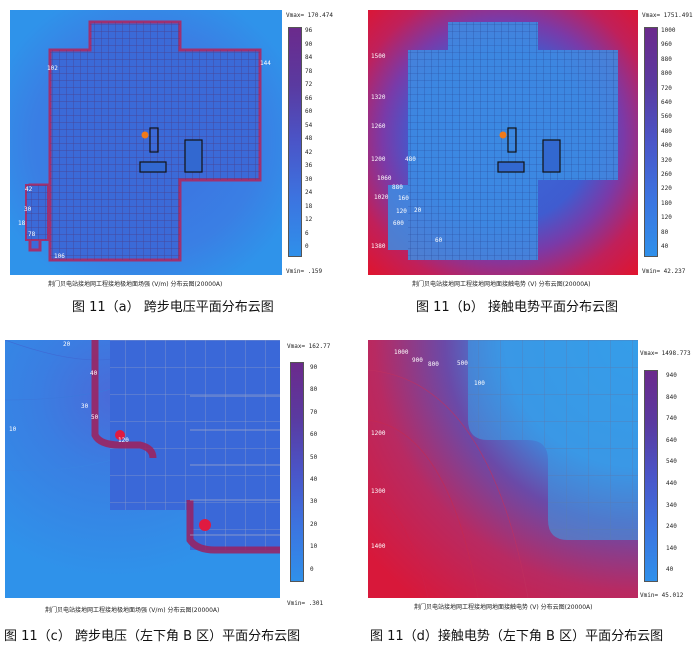 The height and width of the screenshot is (653, 699). Describe the element at coordinates (517, 307) in the screenshot. I see `figure-caption-b: 图 11（b） 接触电势平面分布云图` at that location.